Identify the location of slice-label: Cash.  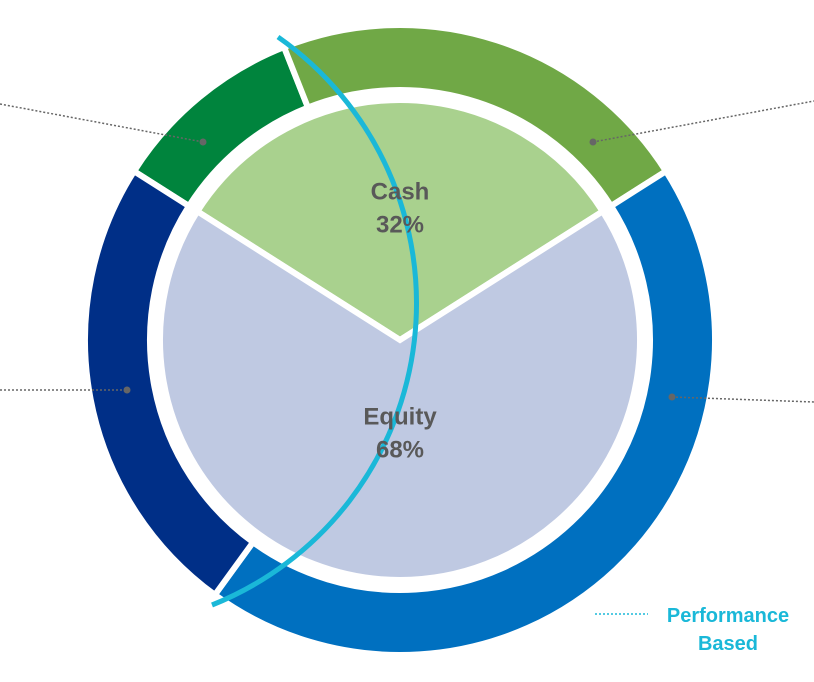
(400, 191).